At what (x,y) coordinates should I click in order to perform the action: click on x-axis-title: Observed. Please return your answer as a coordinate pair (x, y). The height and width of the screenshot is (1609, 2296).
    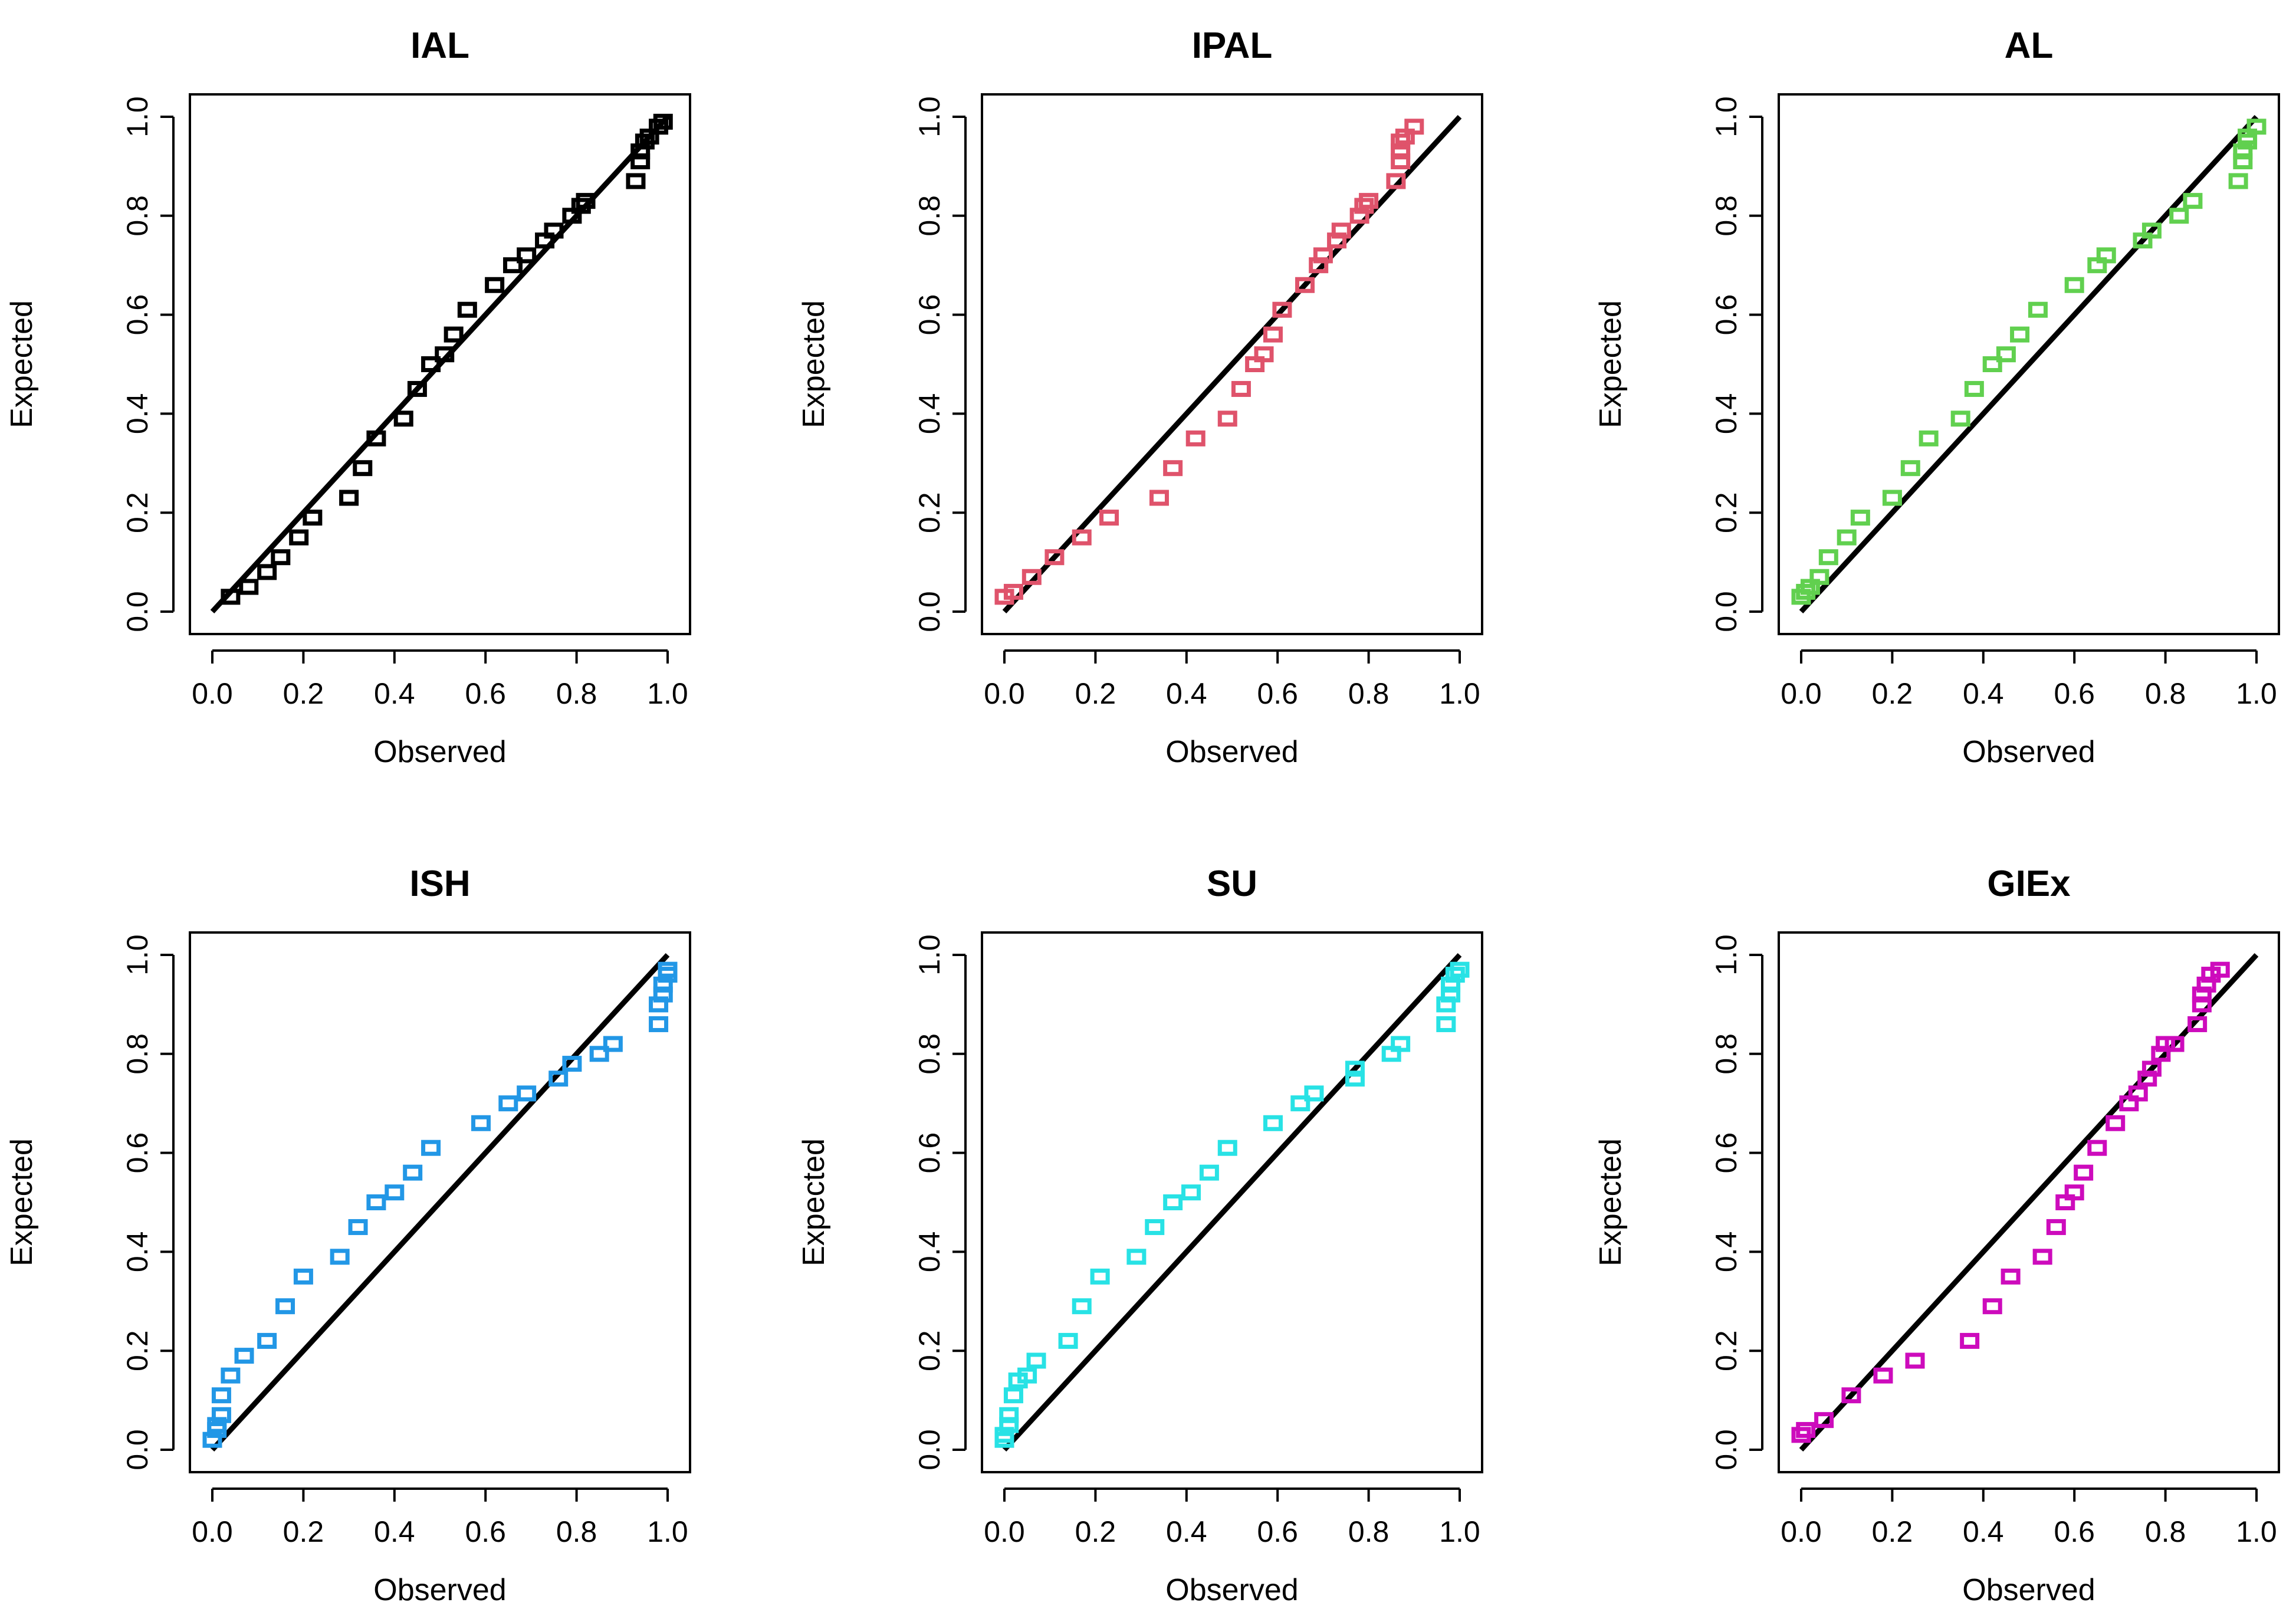
    Looking at the image, I should click on (2028, 752).